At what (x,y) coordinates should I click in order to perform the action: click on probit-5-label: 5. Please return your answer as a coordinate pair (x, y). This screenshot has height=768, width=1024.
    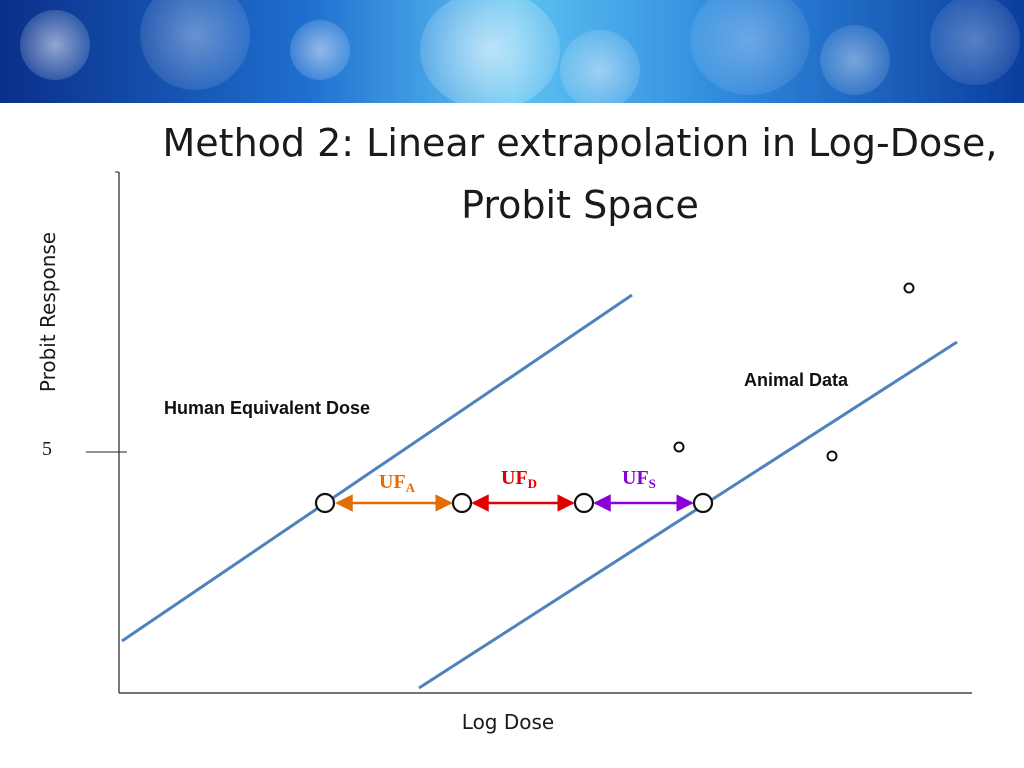
    Looking at the image, I should click on (47, 449).